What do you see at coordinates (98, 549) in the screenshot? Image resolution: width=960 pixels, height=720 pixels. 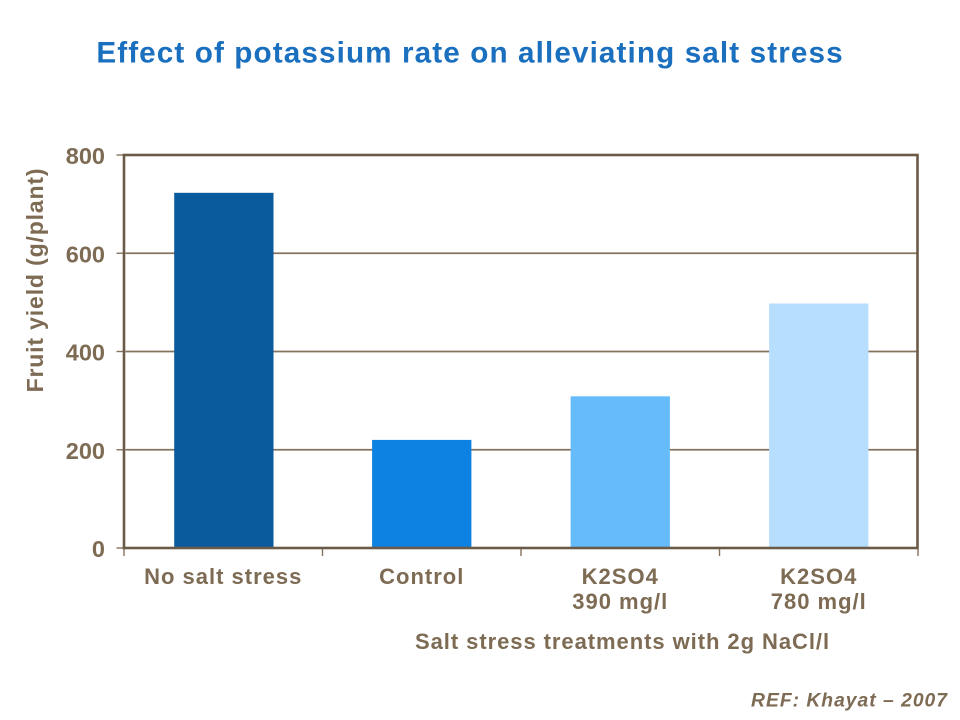 I see `svg-text: 0` at bounding box center [98, 549].